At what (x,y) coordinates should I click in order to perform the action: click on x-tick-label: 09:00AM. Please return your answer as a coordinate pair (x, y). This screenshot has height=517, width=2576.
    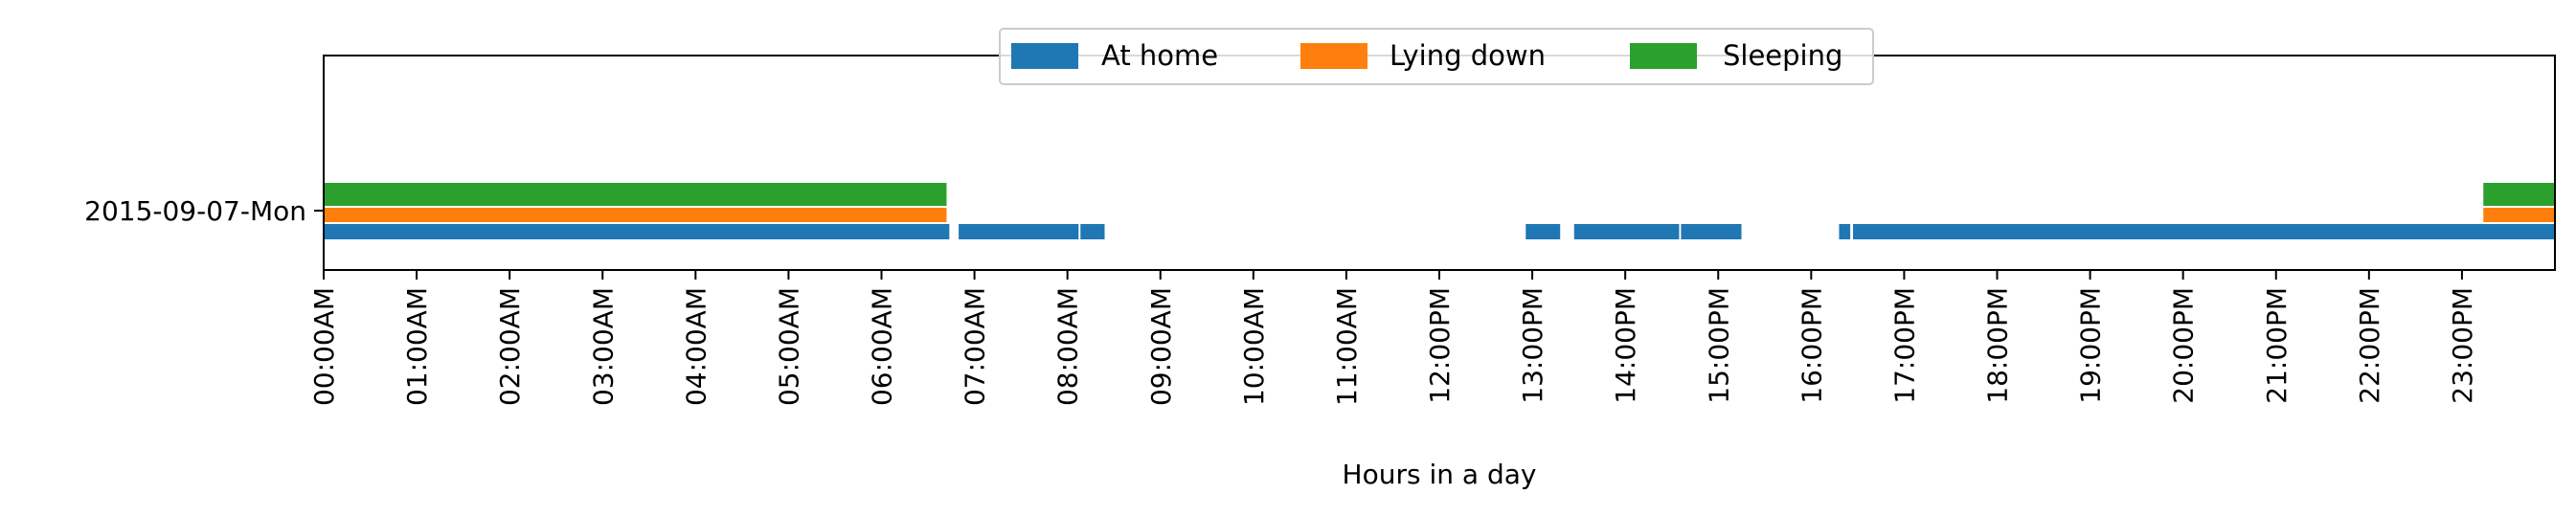
    Looking at the image, I should click on (1161, 346).